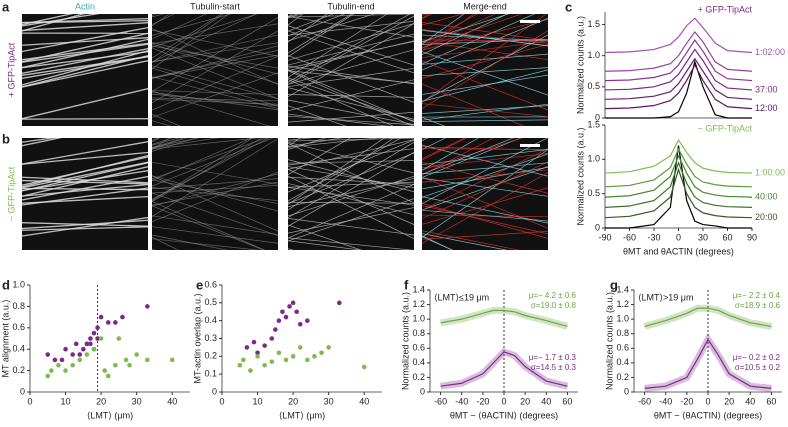  What do you see at coordinates (771, 401) in the screenshot?
I see `x-tick-label: 60` at bounding box center [771, 401].